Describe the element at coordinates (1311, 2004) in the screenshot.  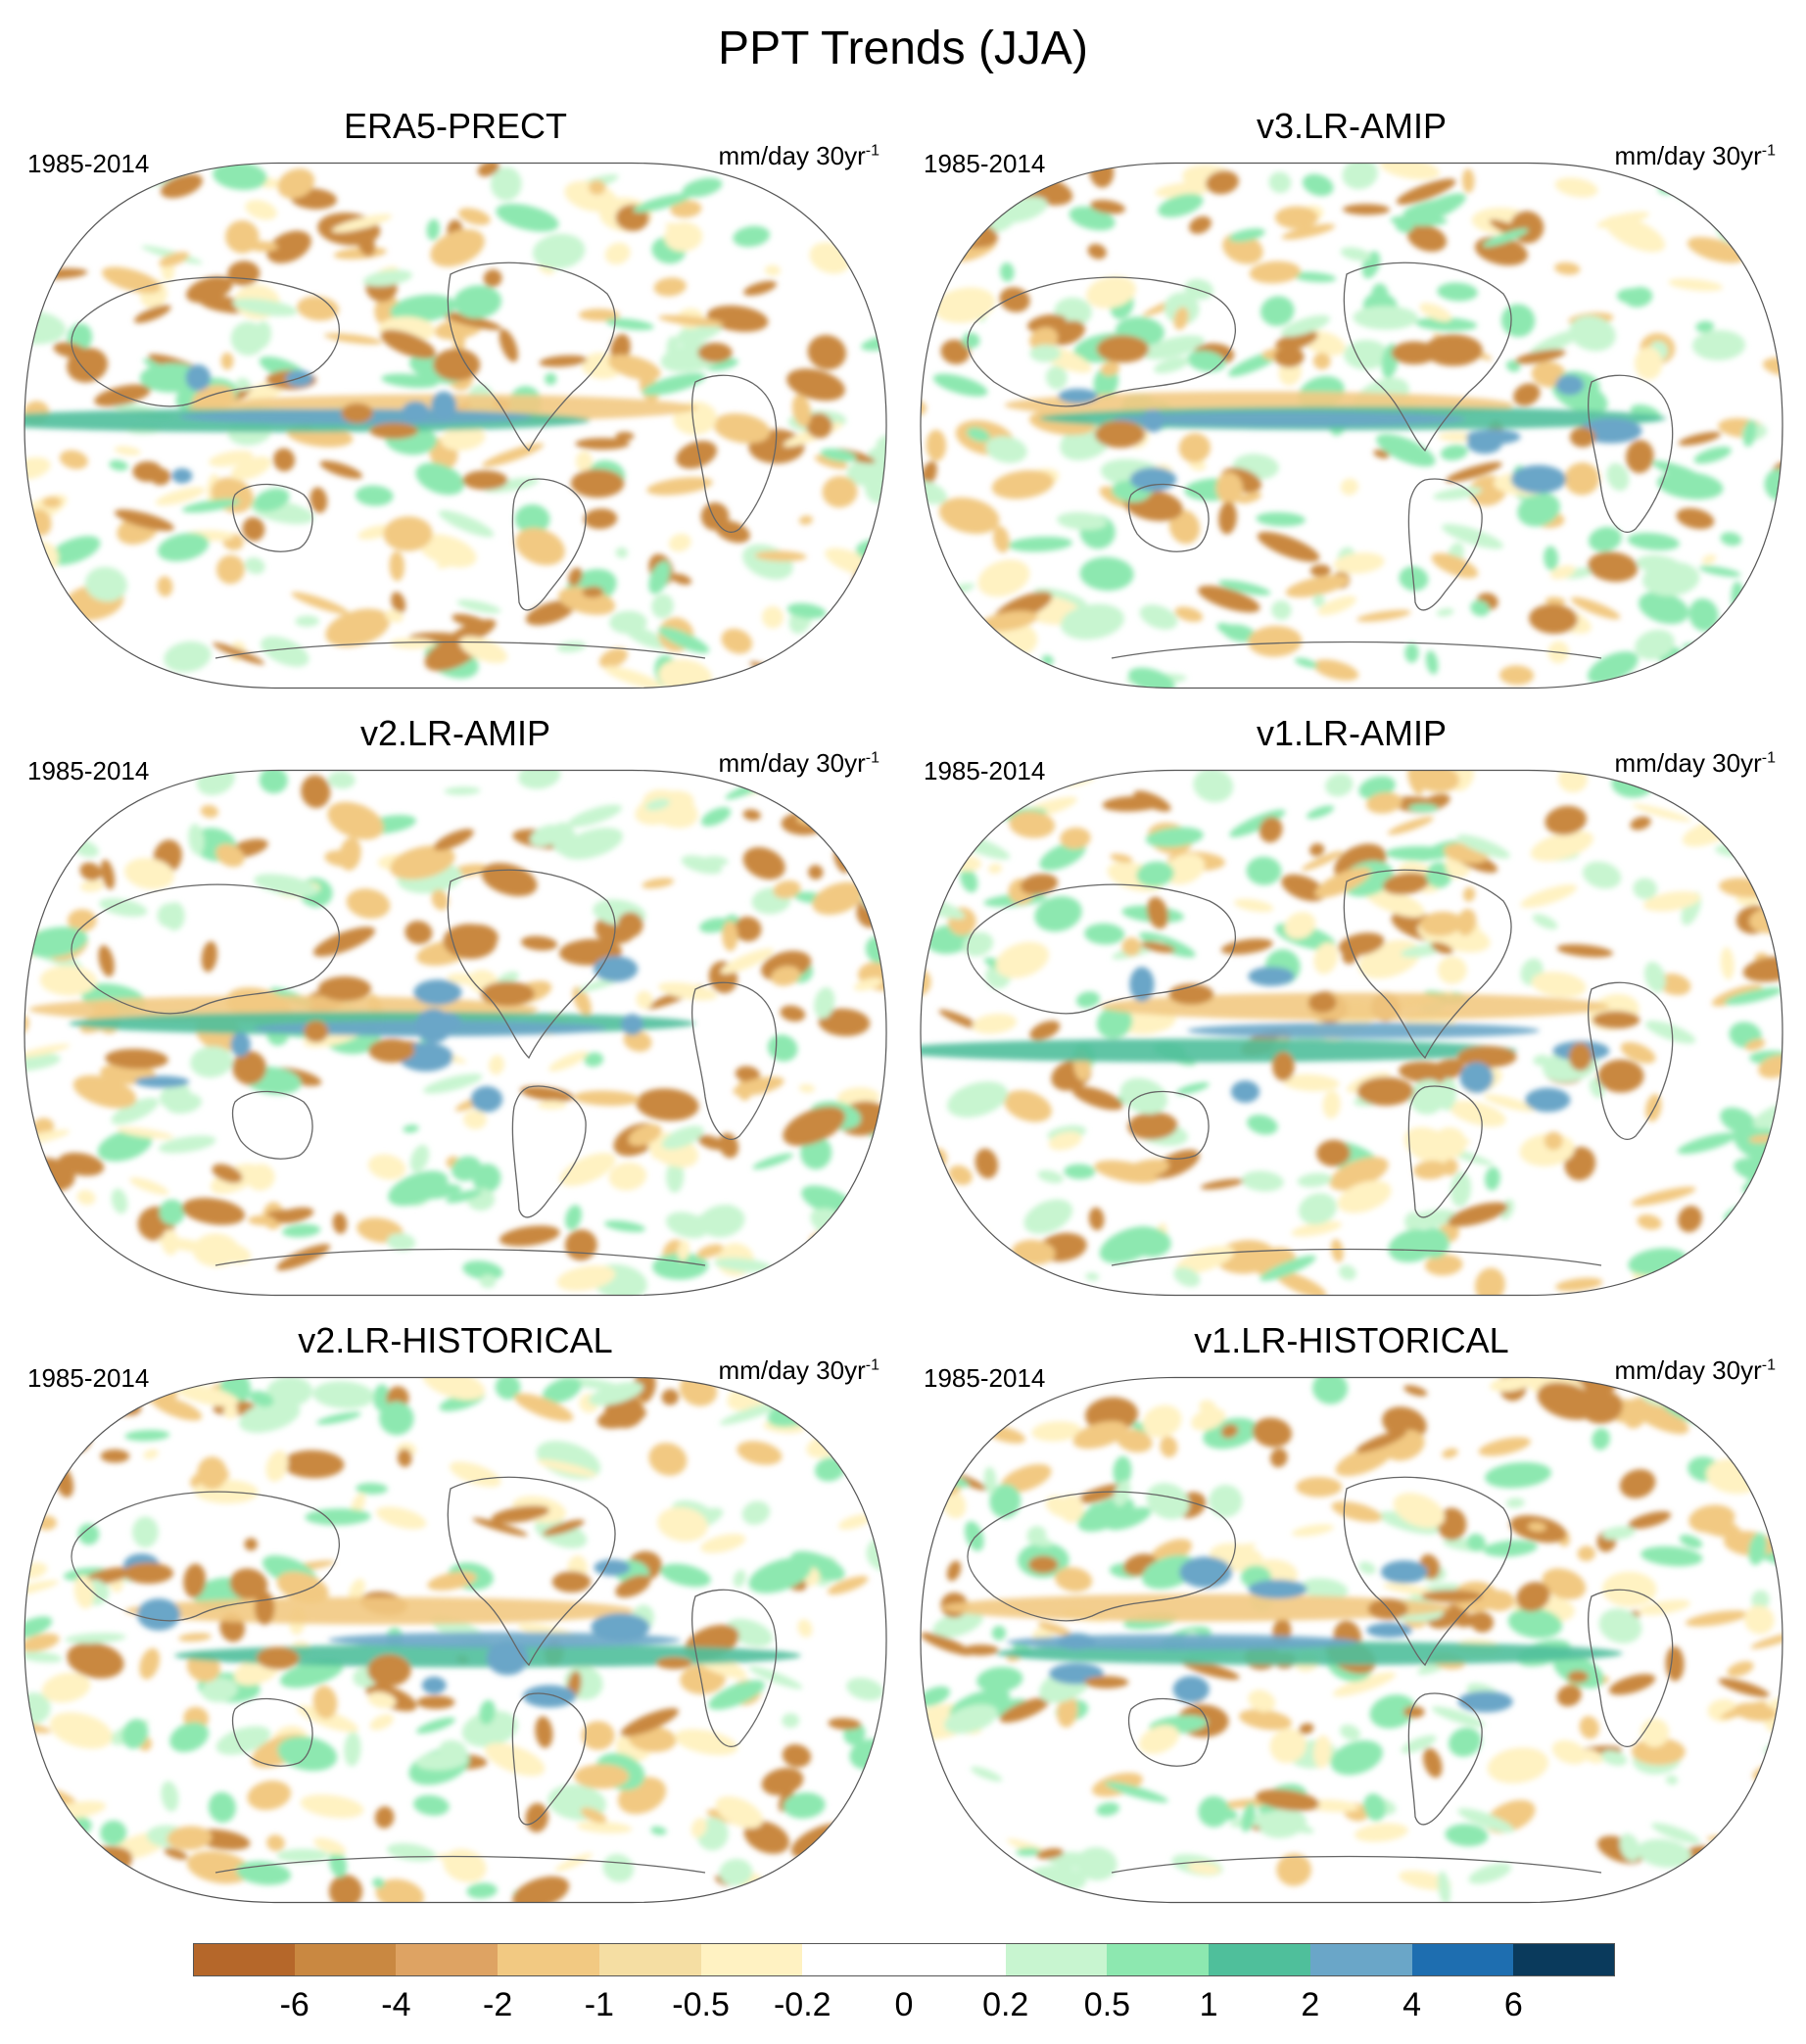
I see `colorbar-tick-label: 2` at that location.